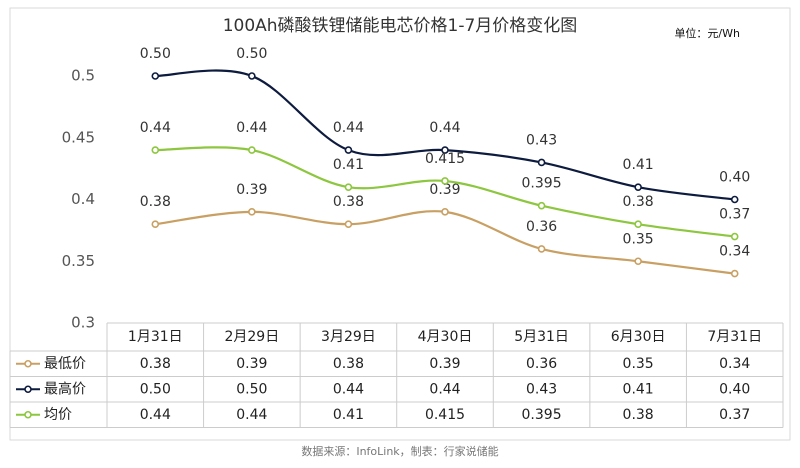  I want to click on data-label: 0.395, so click(542, 184).